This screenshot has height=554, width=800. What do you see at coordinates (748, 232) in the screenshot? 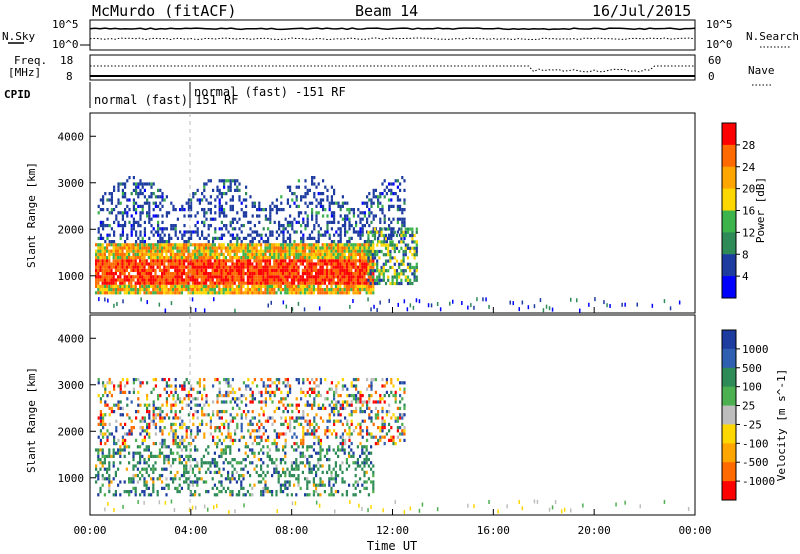
I see `colorbar-tick-label: 12` at bounding box center [748, 232].